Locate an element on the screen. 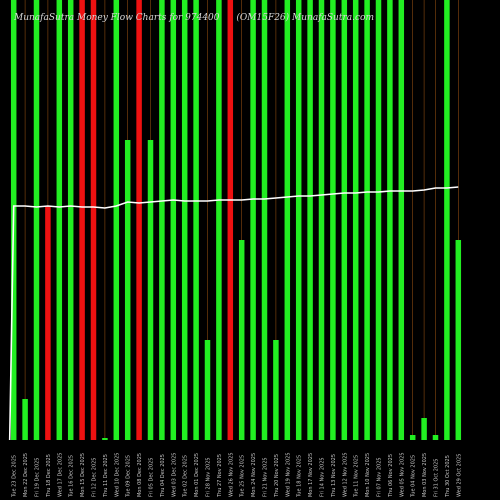 Image resolution: width=500 pixels, height=500 pixels. x-tick-label: Thu 13 Nov 2025 is located at coordinates (334, 476).